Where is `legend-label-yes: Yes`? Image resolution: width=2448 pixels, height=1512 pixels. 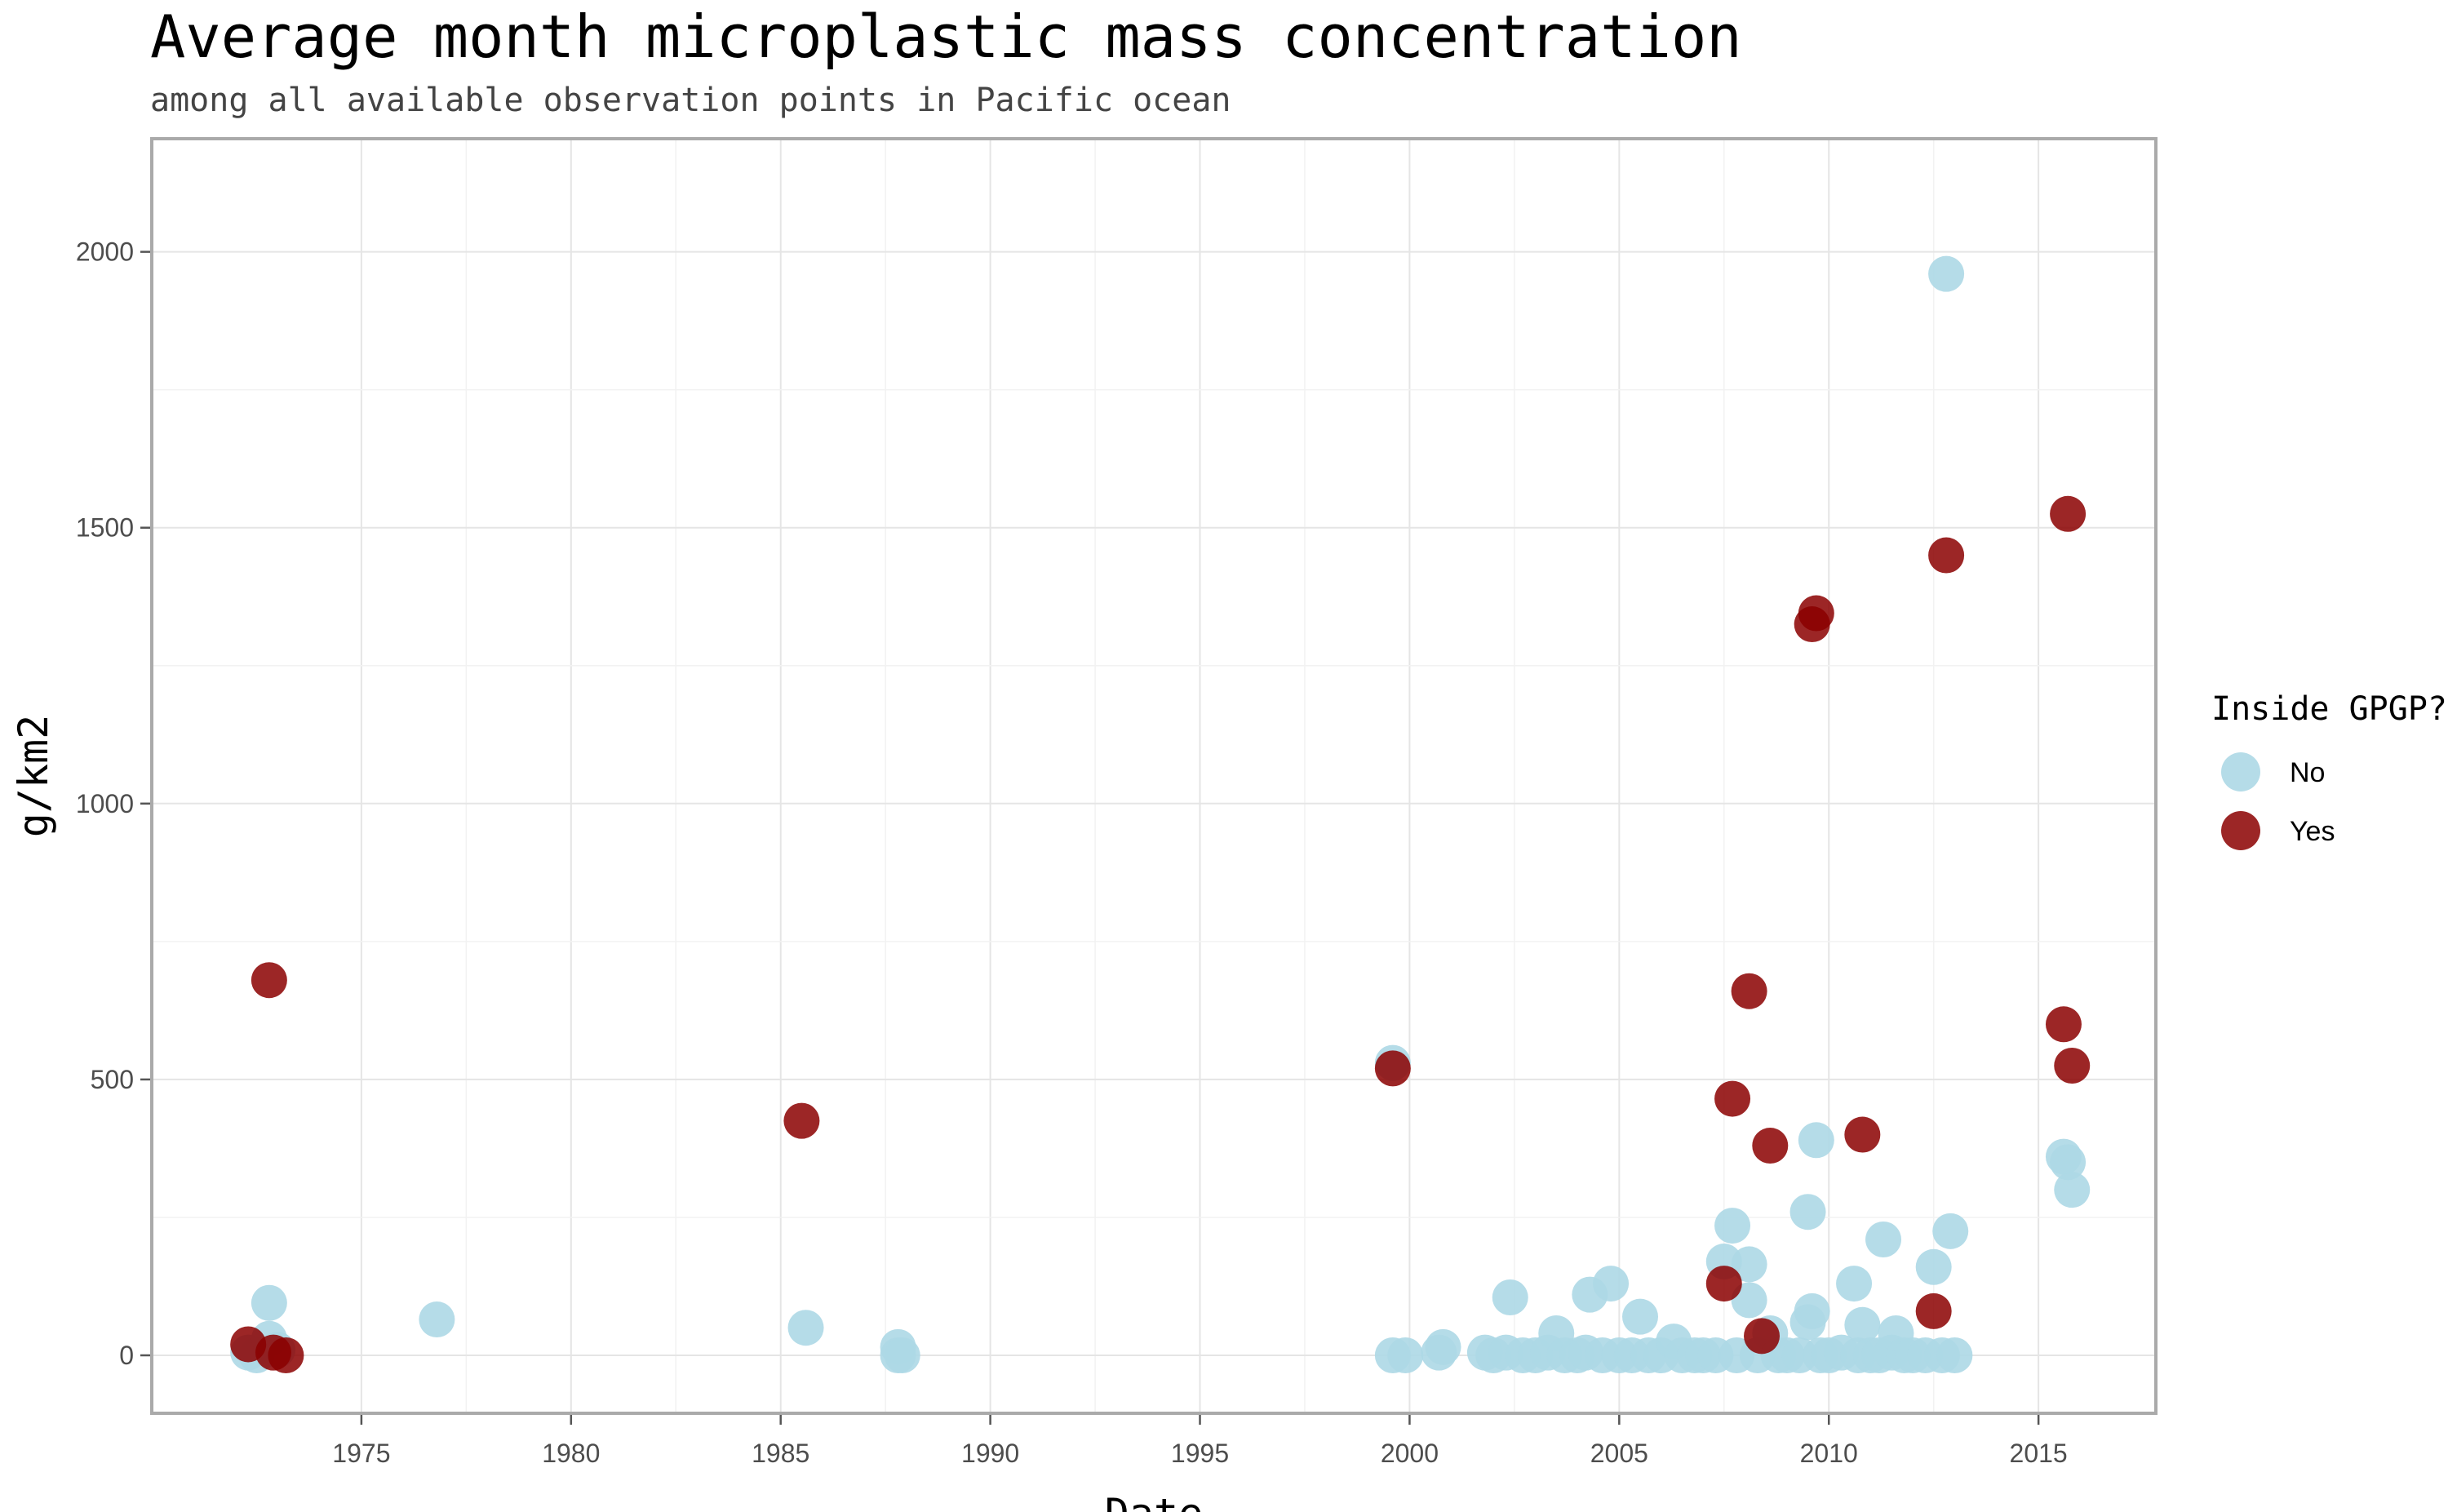 legend-label-yes: Yes is located at coordinates (2312, 831).